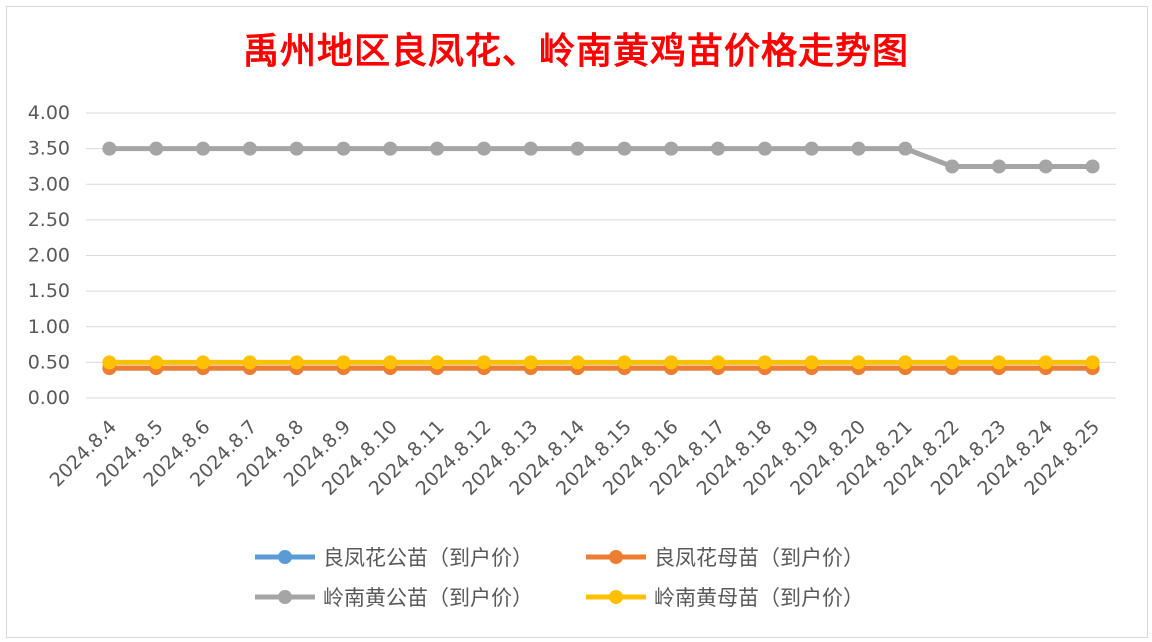 Image resolution: width=1152 pixels, height=642 pixels. What do you see at coordinates (49, 184) in the screenshot?
I see `y-tick-label: 3.00` at bounding box center [49, 184].